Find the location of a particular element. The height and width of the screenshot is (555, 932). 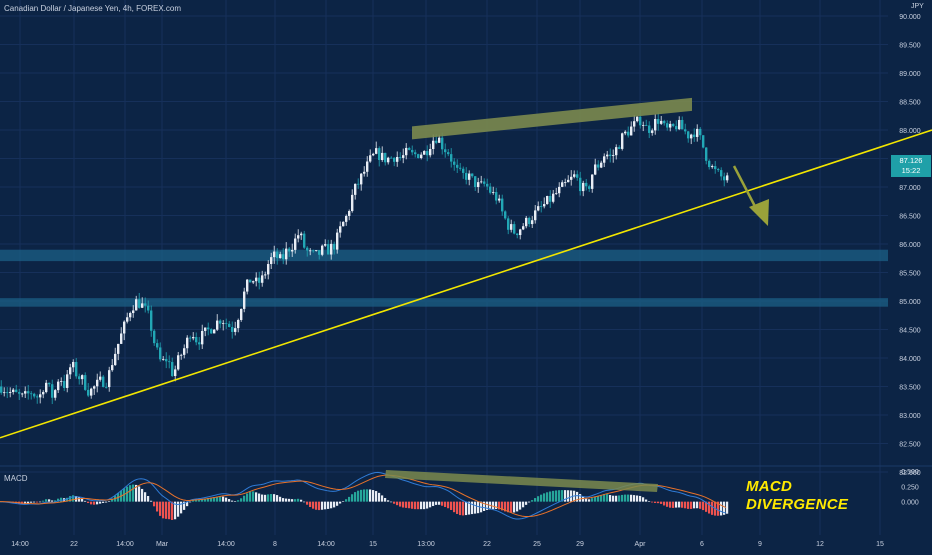

y-tick-label: 90.000 is located at coordinates (910, 17).